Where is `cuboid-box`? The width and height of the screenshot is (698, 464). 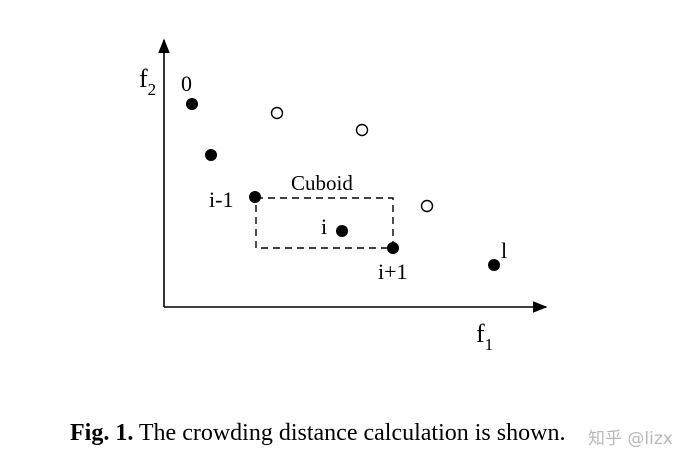
cuboid-box is located at coordinates (324, 223).